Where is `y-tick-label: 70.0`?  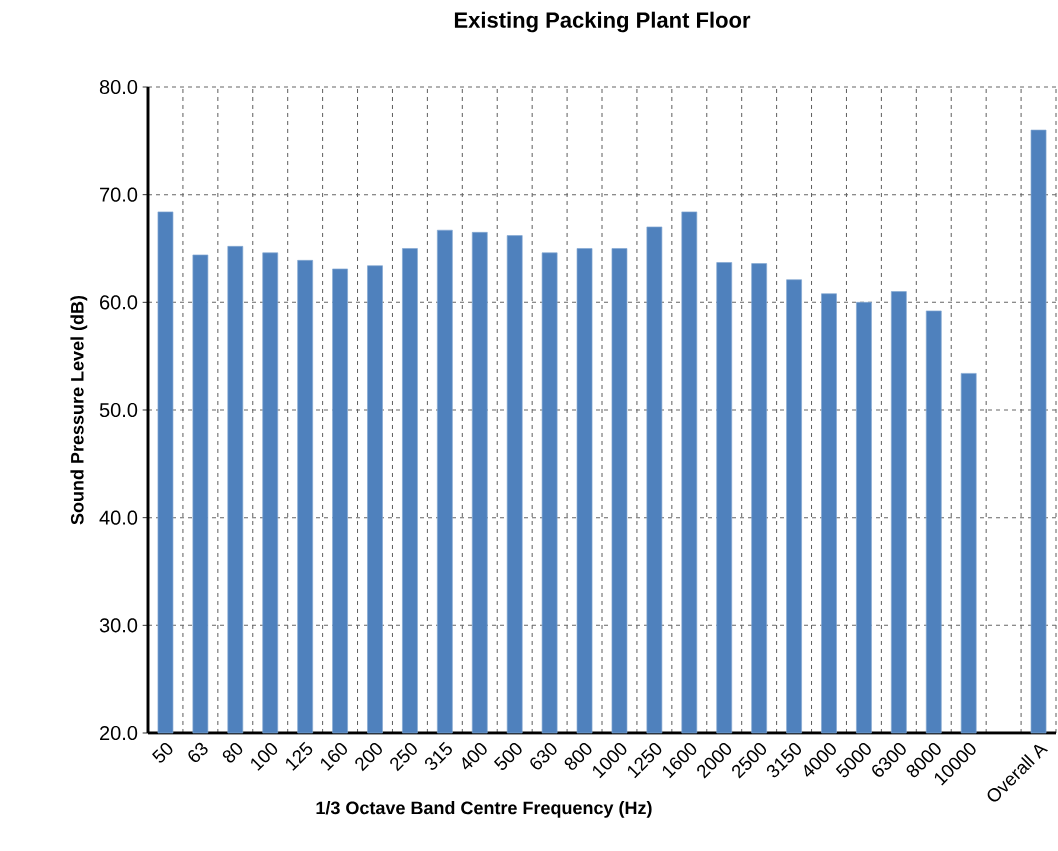 y-tick-label: 70.0 is located at coordinates (119, 194).